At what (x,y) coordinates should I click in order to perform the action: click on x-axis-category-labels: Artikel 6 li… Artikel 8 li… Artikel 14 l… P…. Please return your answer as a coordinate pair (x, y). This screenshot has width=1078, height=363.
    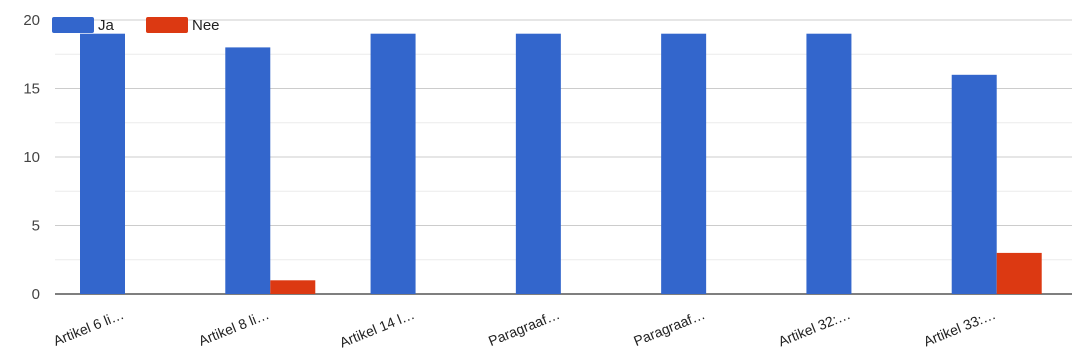
    Looking at the image, I should click on (524, 328).